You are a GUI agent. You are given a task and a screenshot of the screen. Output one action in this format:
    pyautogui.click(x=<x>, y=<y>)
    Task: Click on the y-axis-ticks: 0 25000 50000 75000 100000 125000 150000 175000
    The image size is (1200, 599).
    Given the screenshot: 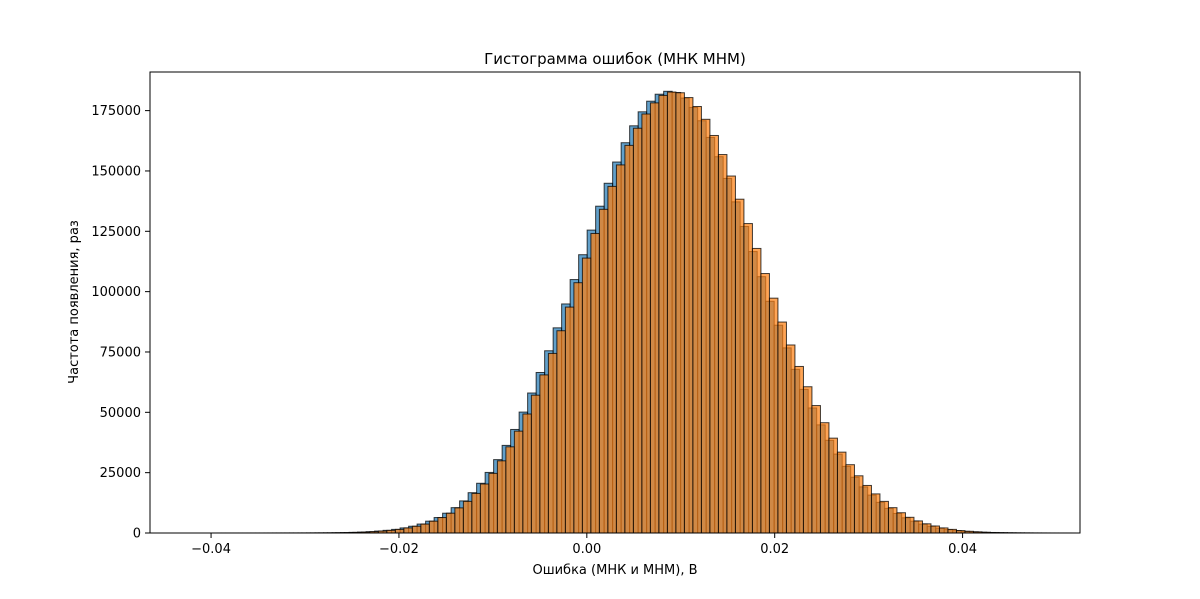 What is the action you would take?
    pyautogui.click(x=120, y=323)
    